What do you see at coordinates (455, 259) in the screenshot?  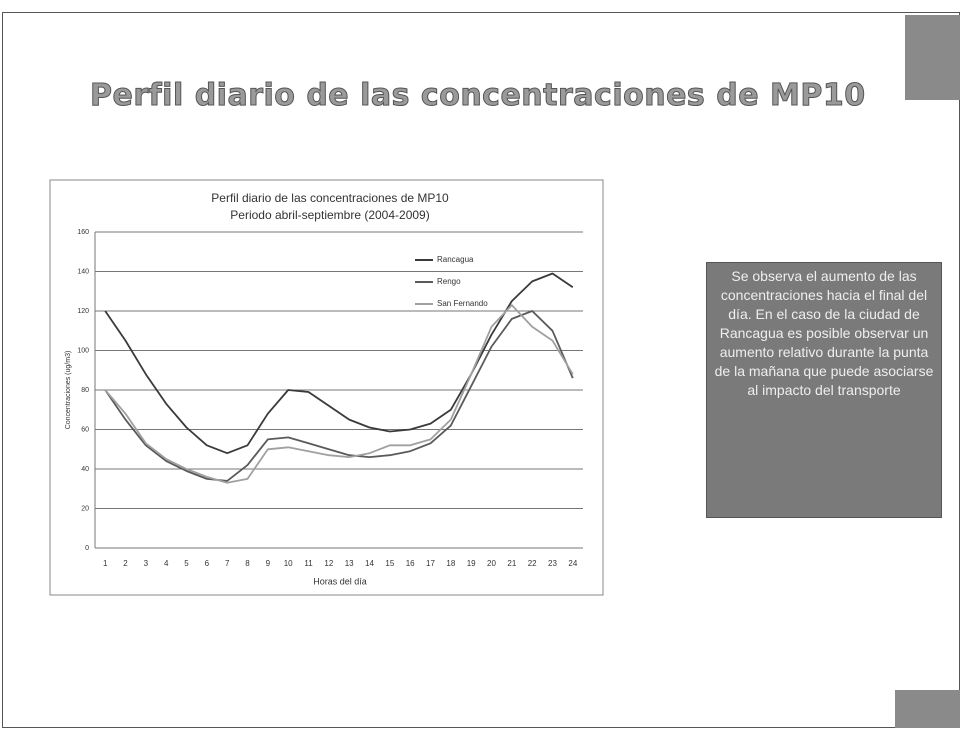 I see `legend-label: Rancagua` at bounding box center [455, 259].